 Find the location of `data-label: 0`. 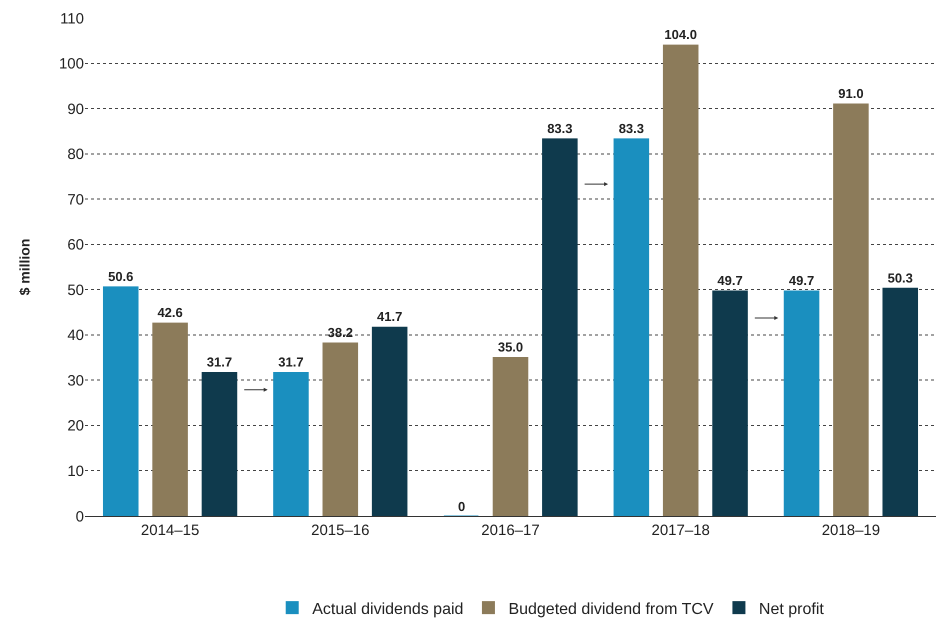

data-label: 0 is located at coordinates (462, 506).